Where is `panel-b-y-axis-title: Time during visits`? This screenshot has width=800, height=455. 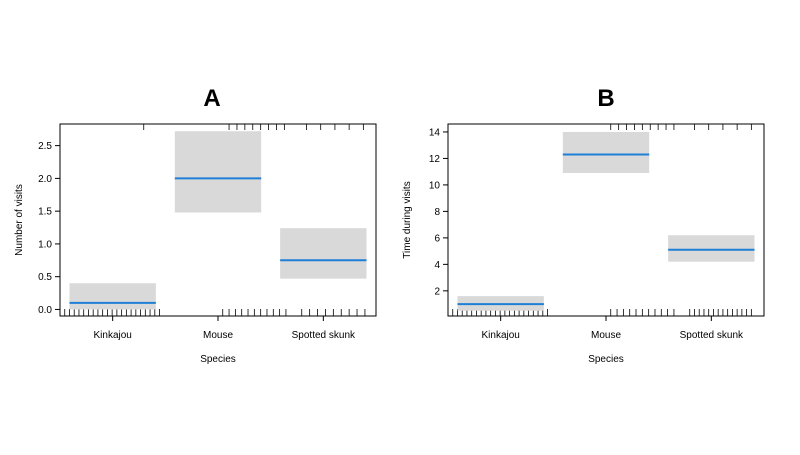
panel-b-y-axis-title: Time during visits is located at coordinates (407, 219).